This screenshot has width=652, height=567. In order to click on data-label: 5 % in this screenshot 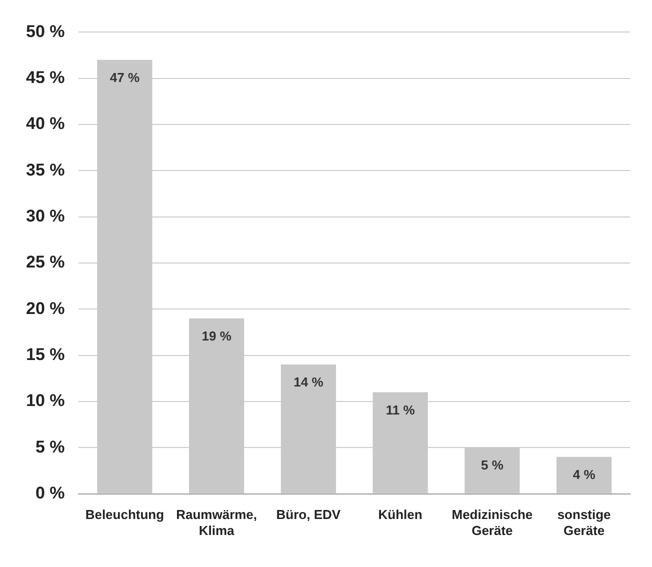, I will do `click(492, 465)`.